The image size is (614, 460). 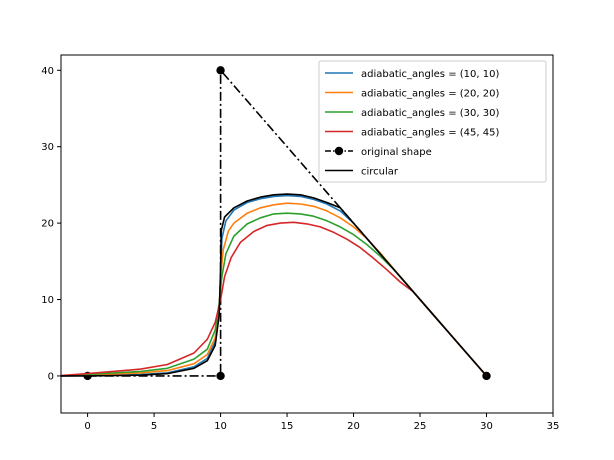 I want to click on x-tick-label: 10, so click(x=220, y=426).